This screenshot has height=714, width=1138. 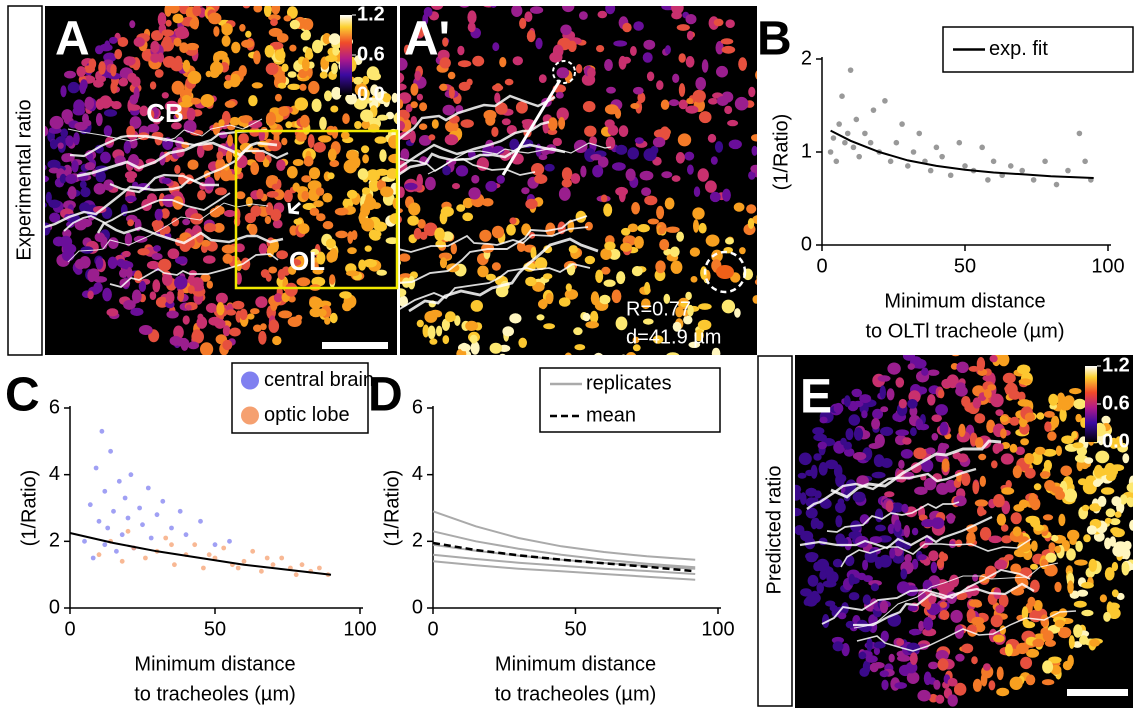 What do you see at coordinates (316, 209) in the screenshot?
I see `zoom-box` at bounding box center [316, 209].